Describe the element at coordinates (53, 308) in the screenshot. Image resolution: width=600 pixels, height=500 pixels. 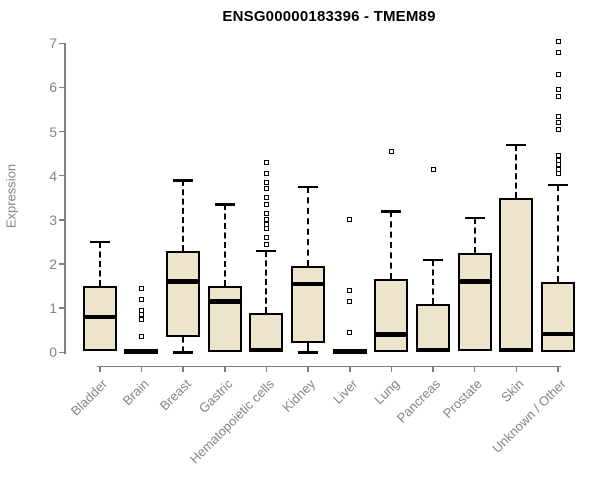
I see `y-tick-label-1: 1` at that location.